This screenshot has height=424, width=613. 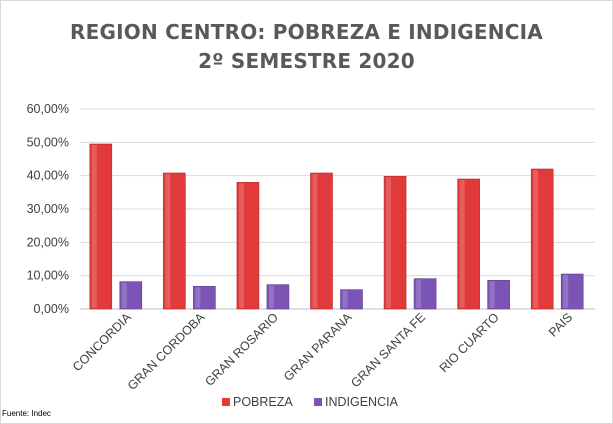 I want to click on chart-title: REGION CENTRO: POBREZA E INDIGENCIA, so click(x=306, y=32).